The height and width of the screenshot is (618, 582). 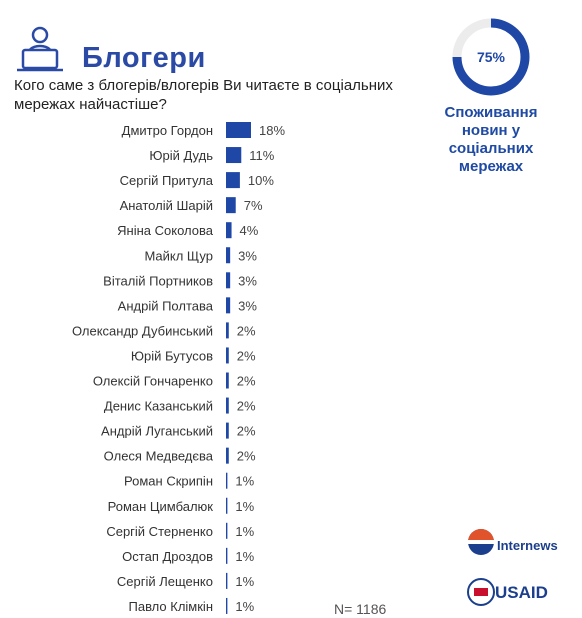 What do you see at coordinates (144, 58) in the screenshot?
I see `title: Блогери` at bounding box center [144, 58].